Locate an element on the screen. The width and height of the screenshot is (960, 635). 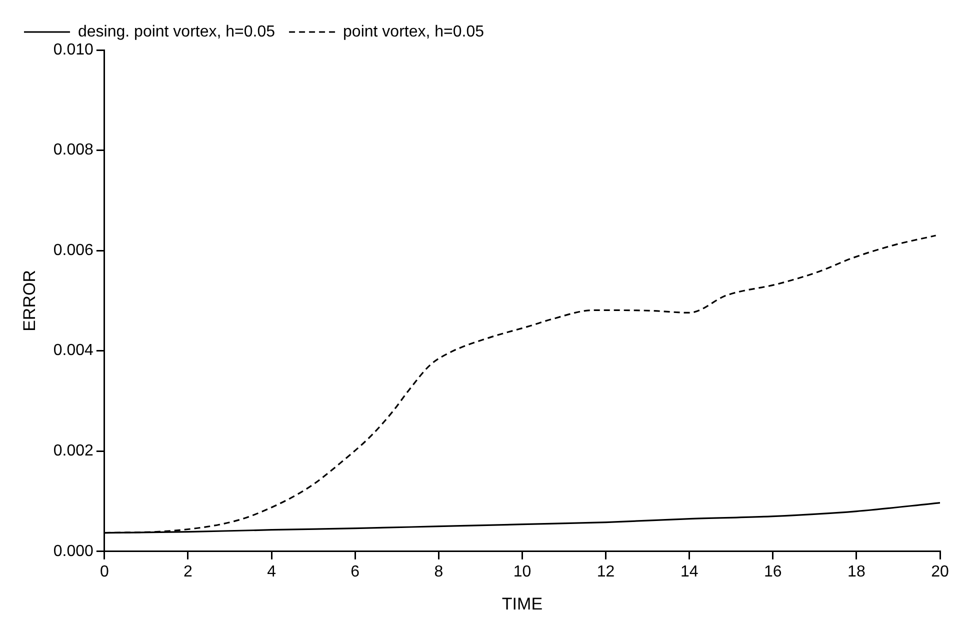
x-tick-label: 0 is located at coordinates (104, 571).